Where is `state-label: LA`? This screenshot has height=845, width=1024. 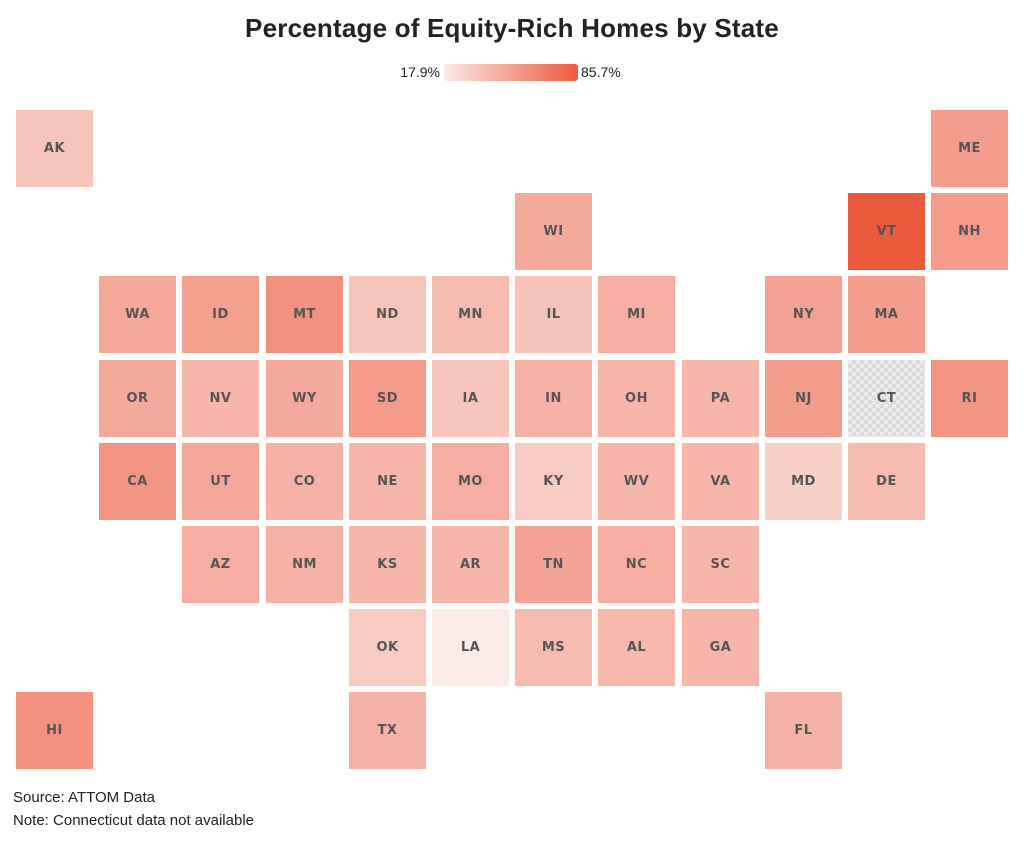 state-label: LA is located at coordinates (470, 647).